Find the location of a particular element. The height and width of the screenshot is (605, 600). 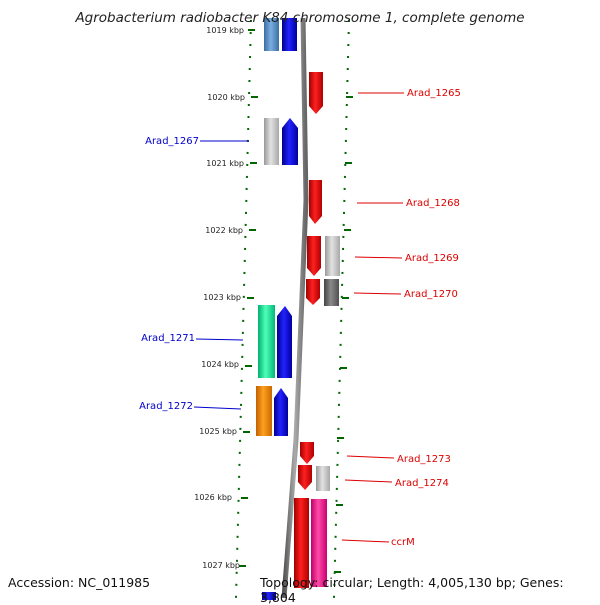

gene-label-arad-1268: Arad_1268 is located at coordinates (433, 203).